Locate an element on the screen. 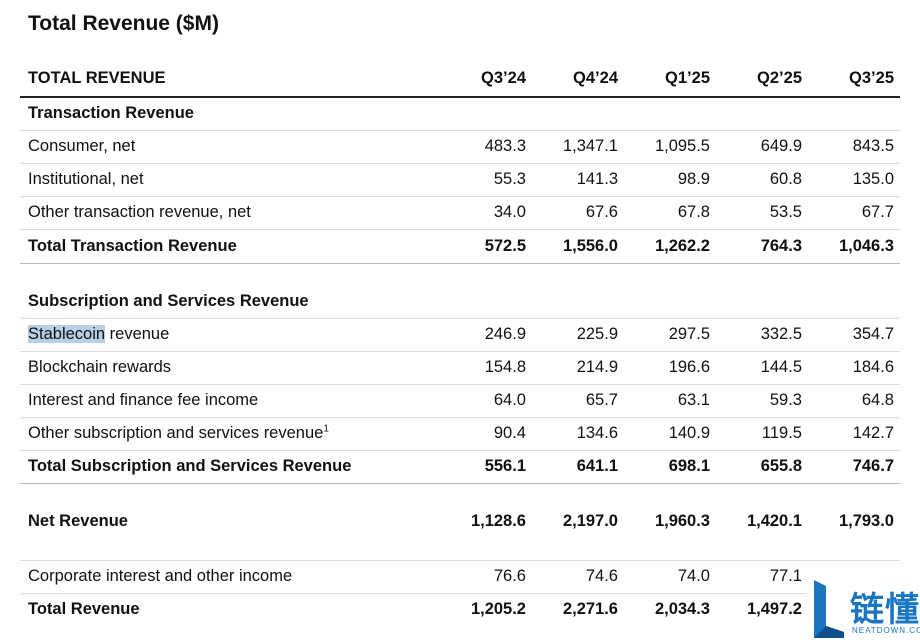  row-label-text: Other subscription and services revenue is located at coordinates (176, 433).